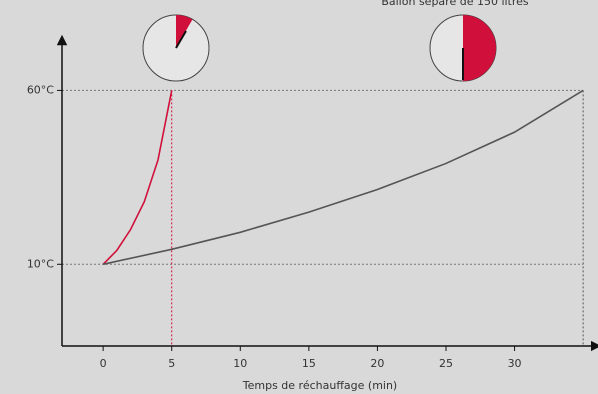 The image size is (598, 394). What do you see at coordinates (240, 363) in the screenshot?
I see `x-tick-label: 10` at bounding box center [240, 363].